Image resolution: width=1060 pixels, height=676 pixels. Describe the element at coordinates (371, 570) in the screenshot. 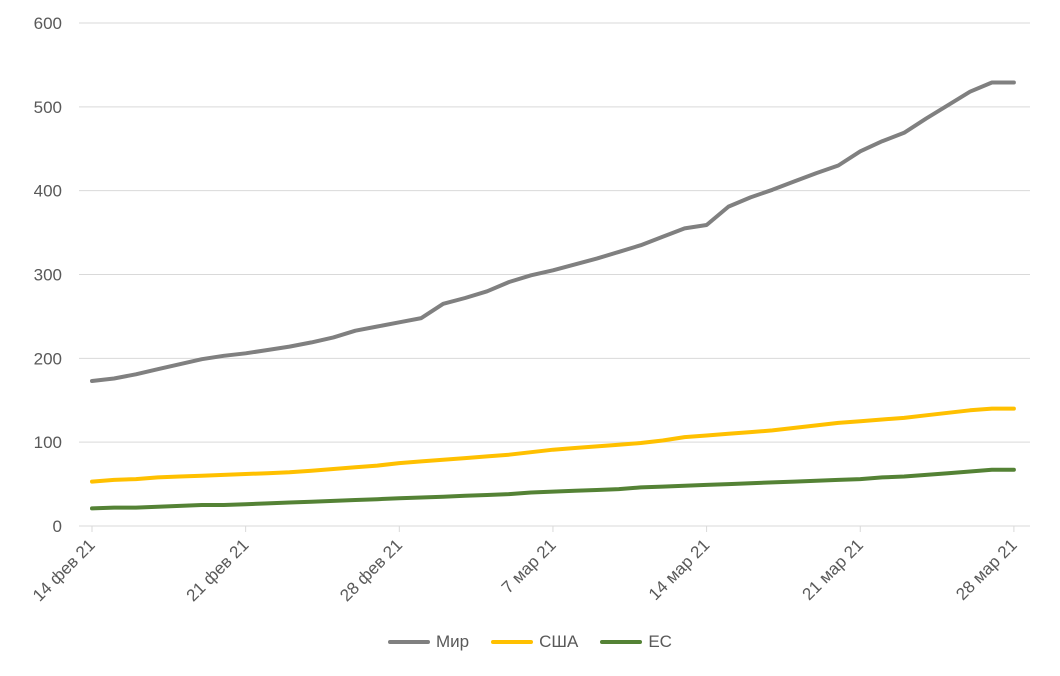

I see `x-tick-label: 28 фев 21` at that location.